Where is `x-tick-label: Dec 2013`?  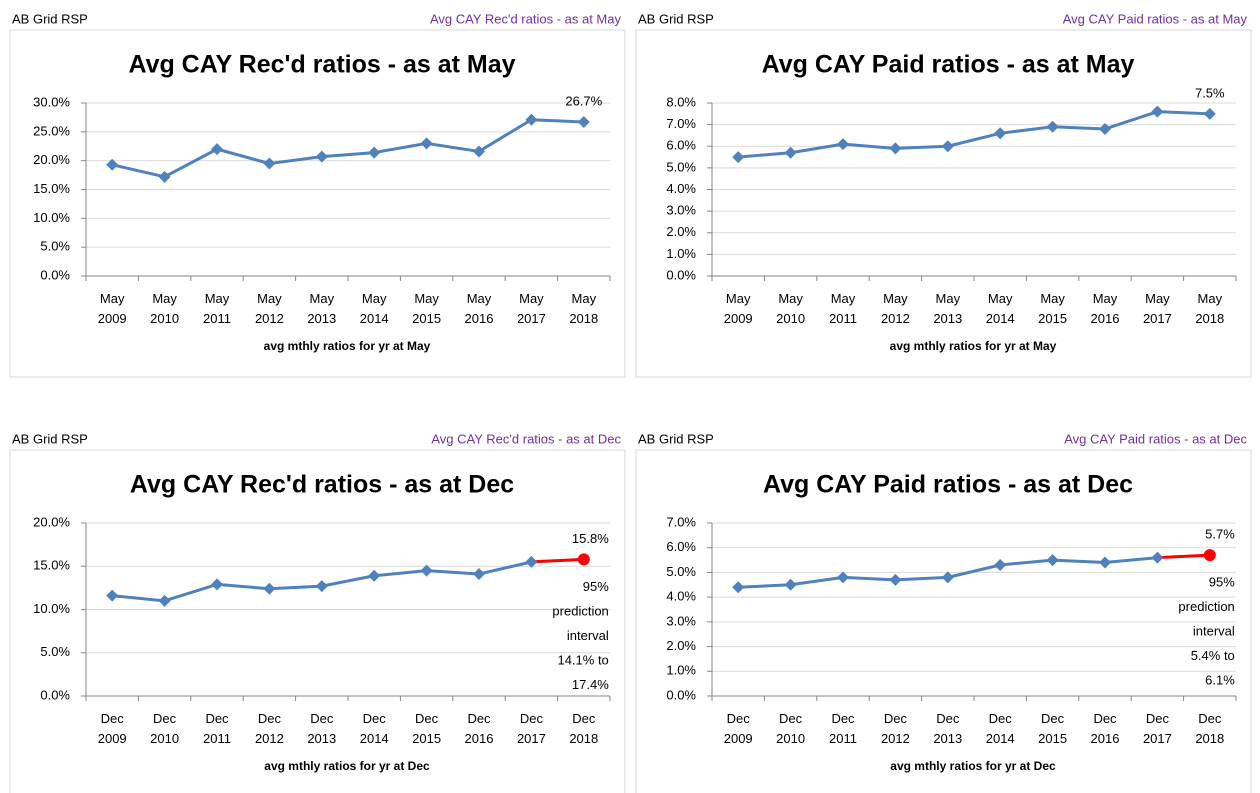
x-tick-label: Dec 2013 is located at coordinates (321, 728).